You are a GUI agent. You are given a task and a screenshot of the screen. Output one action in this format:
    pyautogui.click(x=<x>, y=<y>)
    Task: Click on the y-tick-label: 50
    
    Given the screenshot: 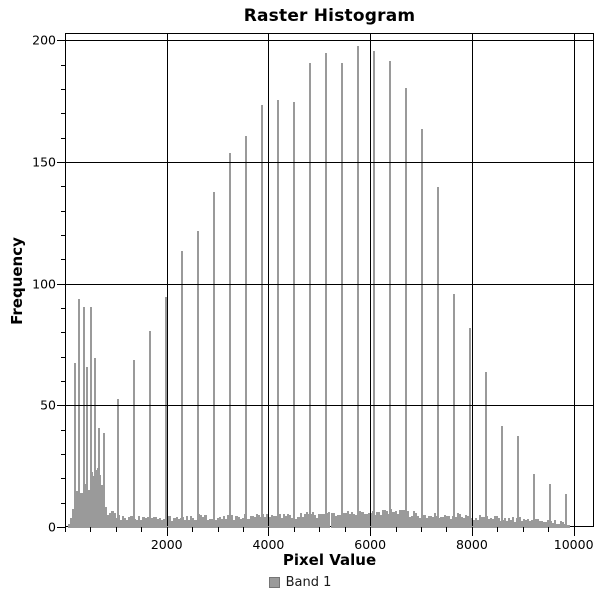 What is the action you would take?
    pyautogui.click(x=48, y=405)
    